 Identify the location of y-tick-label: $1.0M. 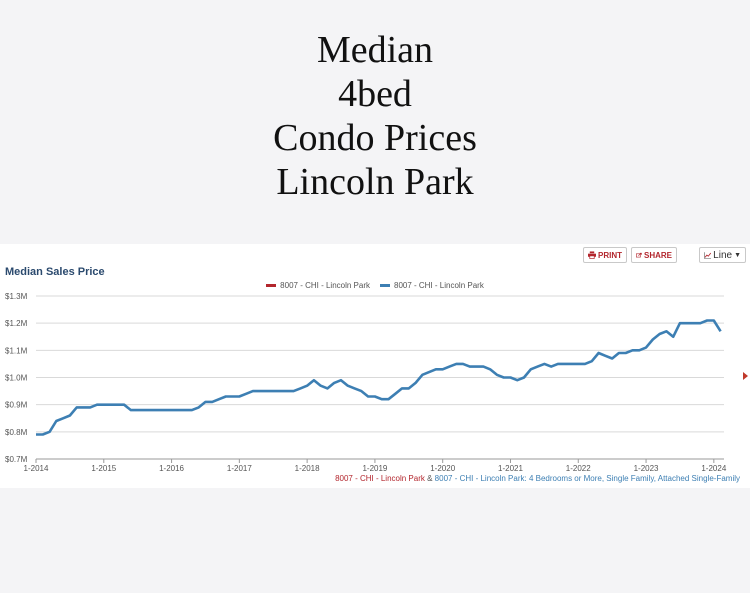
(16, 378).